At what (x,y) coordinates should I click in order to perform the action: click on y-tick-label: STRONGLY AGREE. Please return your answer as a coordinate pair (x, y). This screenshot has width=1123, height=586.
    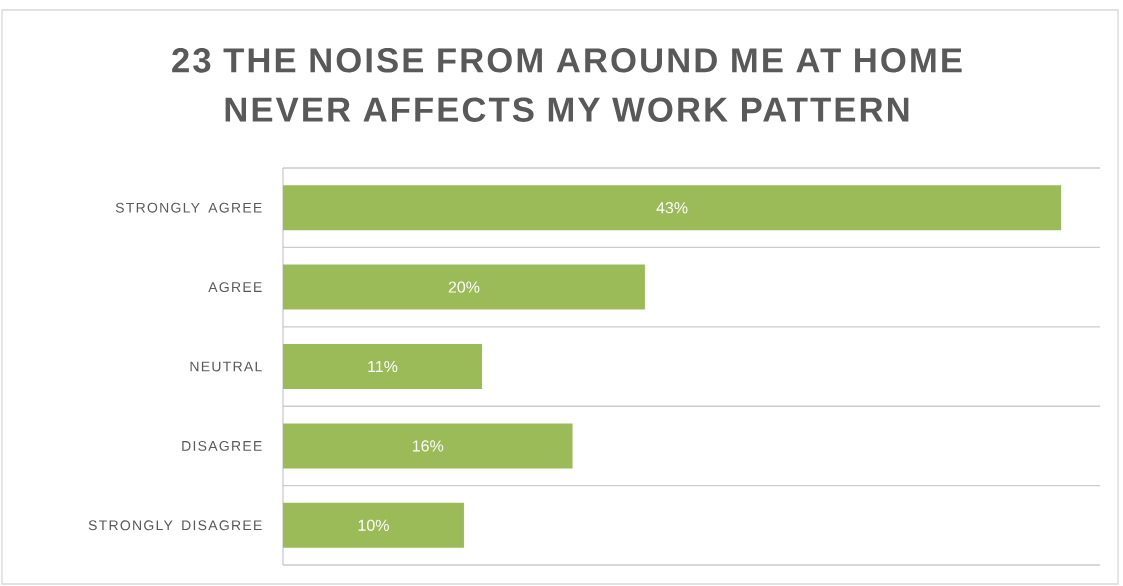
    Looking at the image, I should click on (188, 207).